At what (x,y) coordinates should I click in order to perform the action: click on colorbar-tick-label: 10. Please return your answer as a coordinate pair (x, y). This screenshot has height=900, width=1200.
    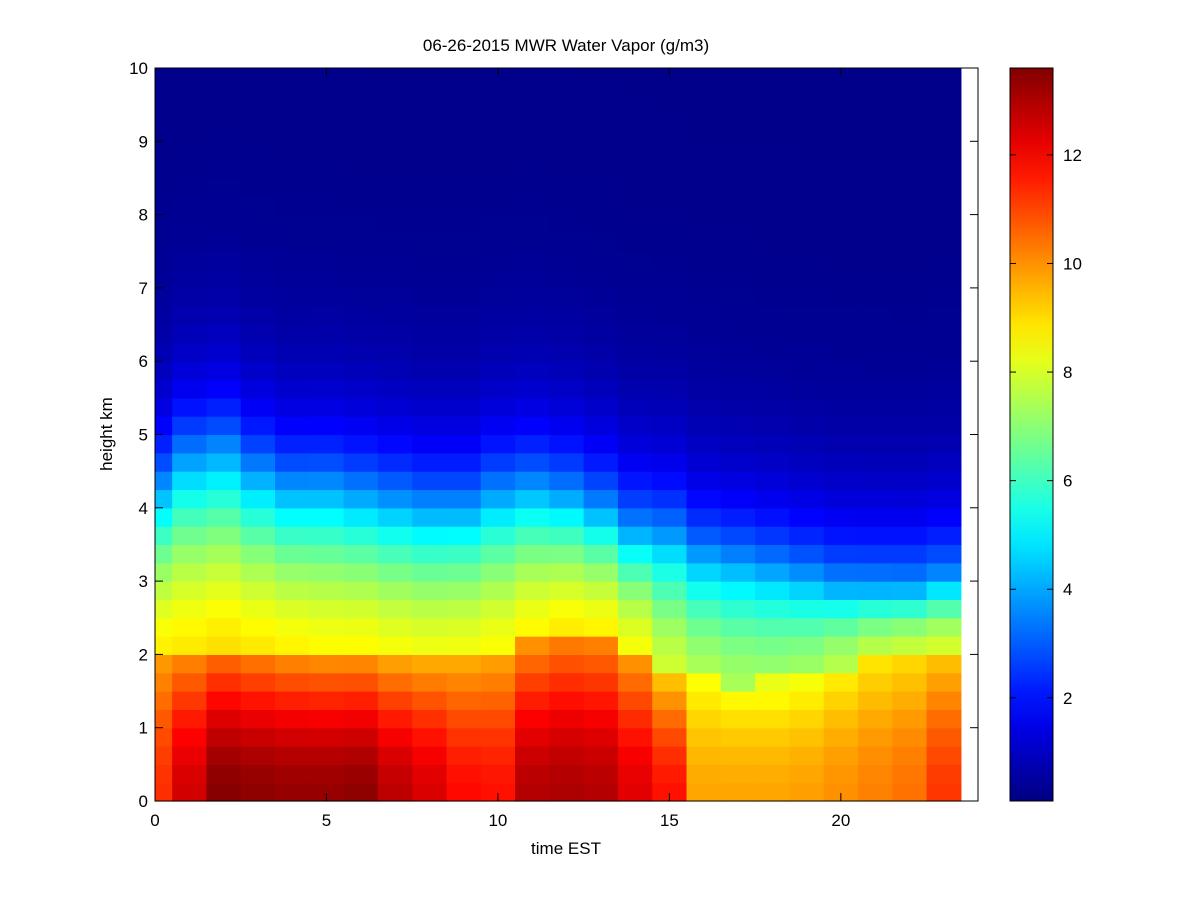
    Looking at the image, I should click on (1072, 263).